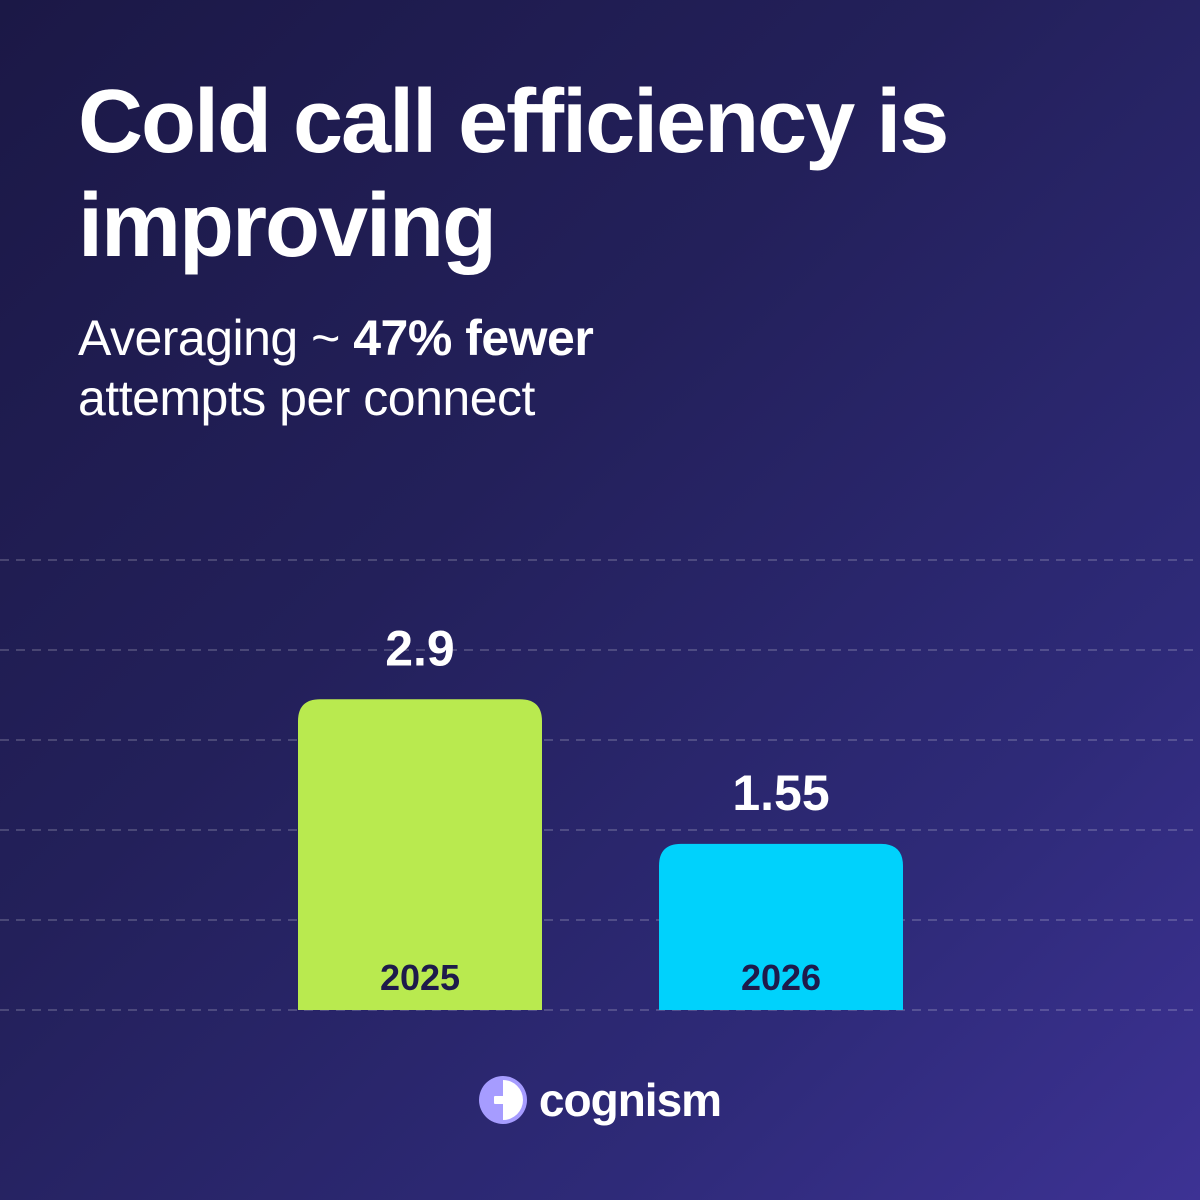  Describe the element at coordinates (306, 398) in the screenshot. I see `subtitle-suffix: attempts per connect` at that location.